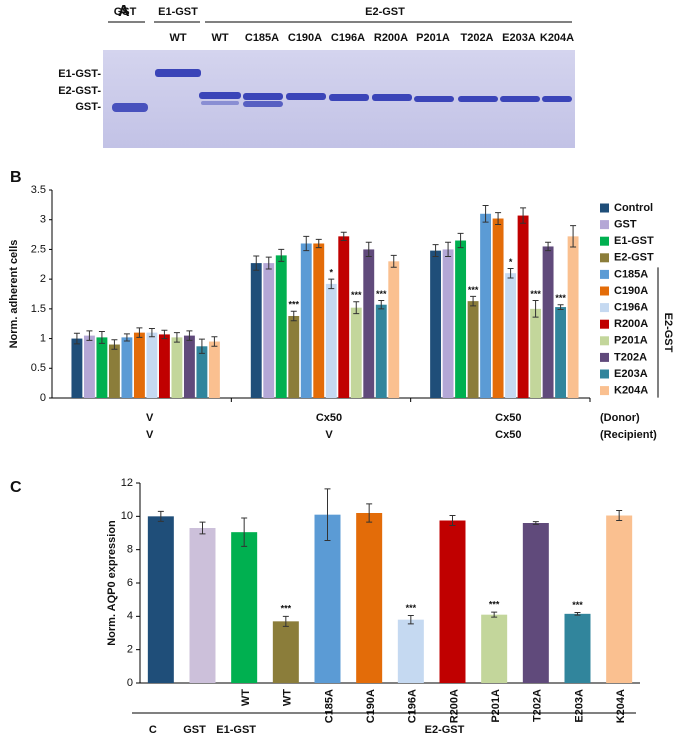  Describe the element at coordinates (634, 241) in the screenshot. I see `legend-label: E1-GST` at that location.